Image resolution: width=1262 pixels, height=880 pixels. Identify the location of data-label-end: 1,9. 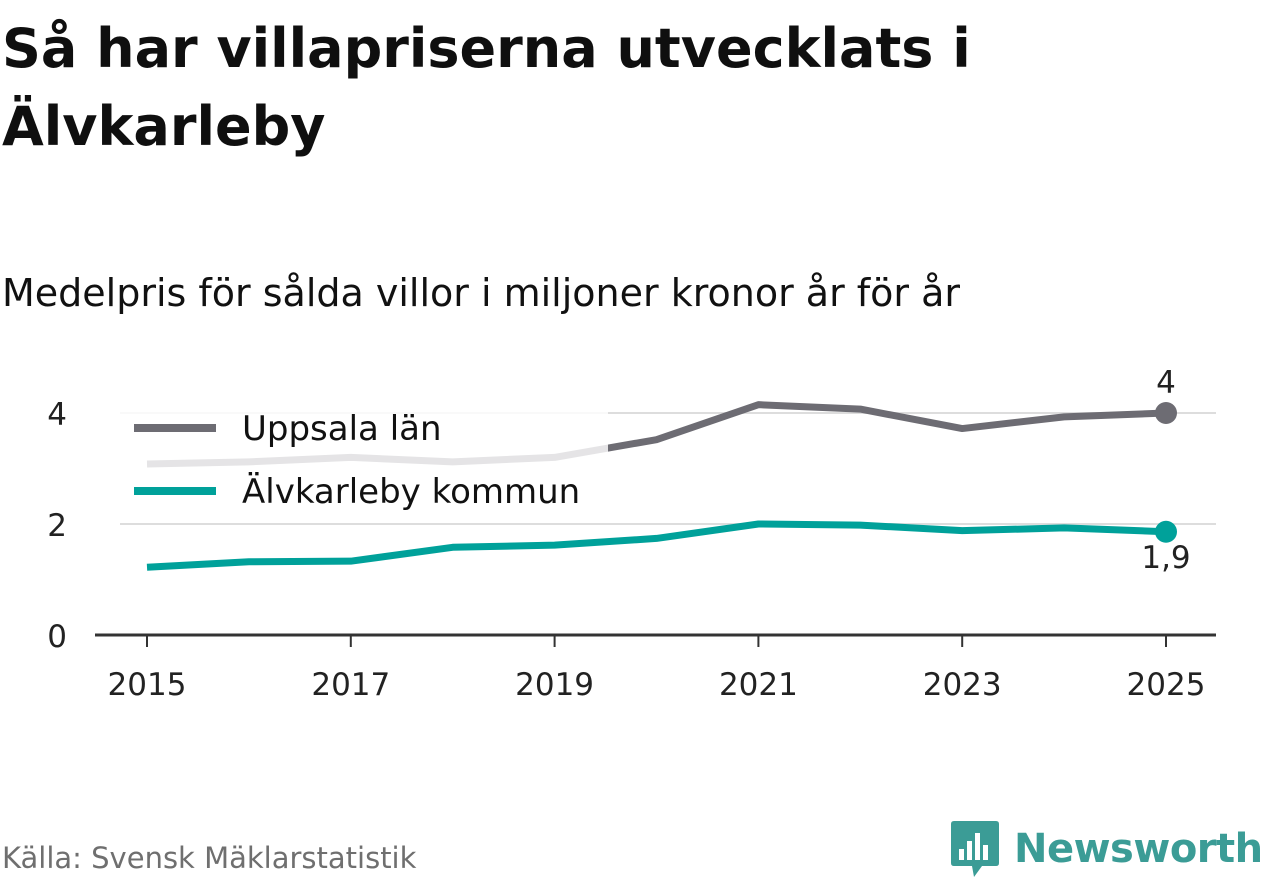
(1165, 558).